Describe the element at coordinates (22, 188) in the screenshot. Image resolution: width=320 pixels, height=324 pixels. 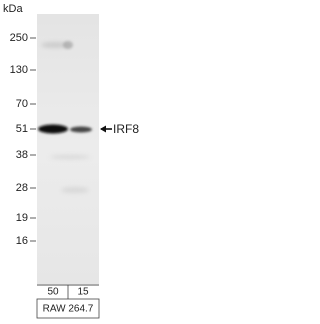
I see `marker-label: 28` at that location.